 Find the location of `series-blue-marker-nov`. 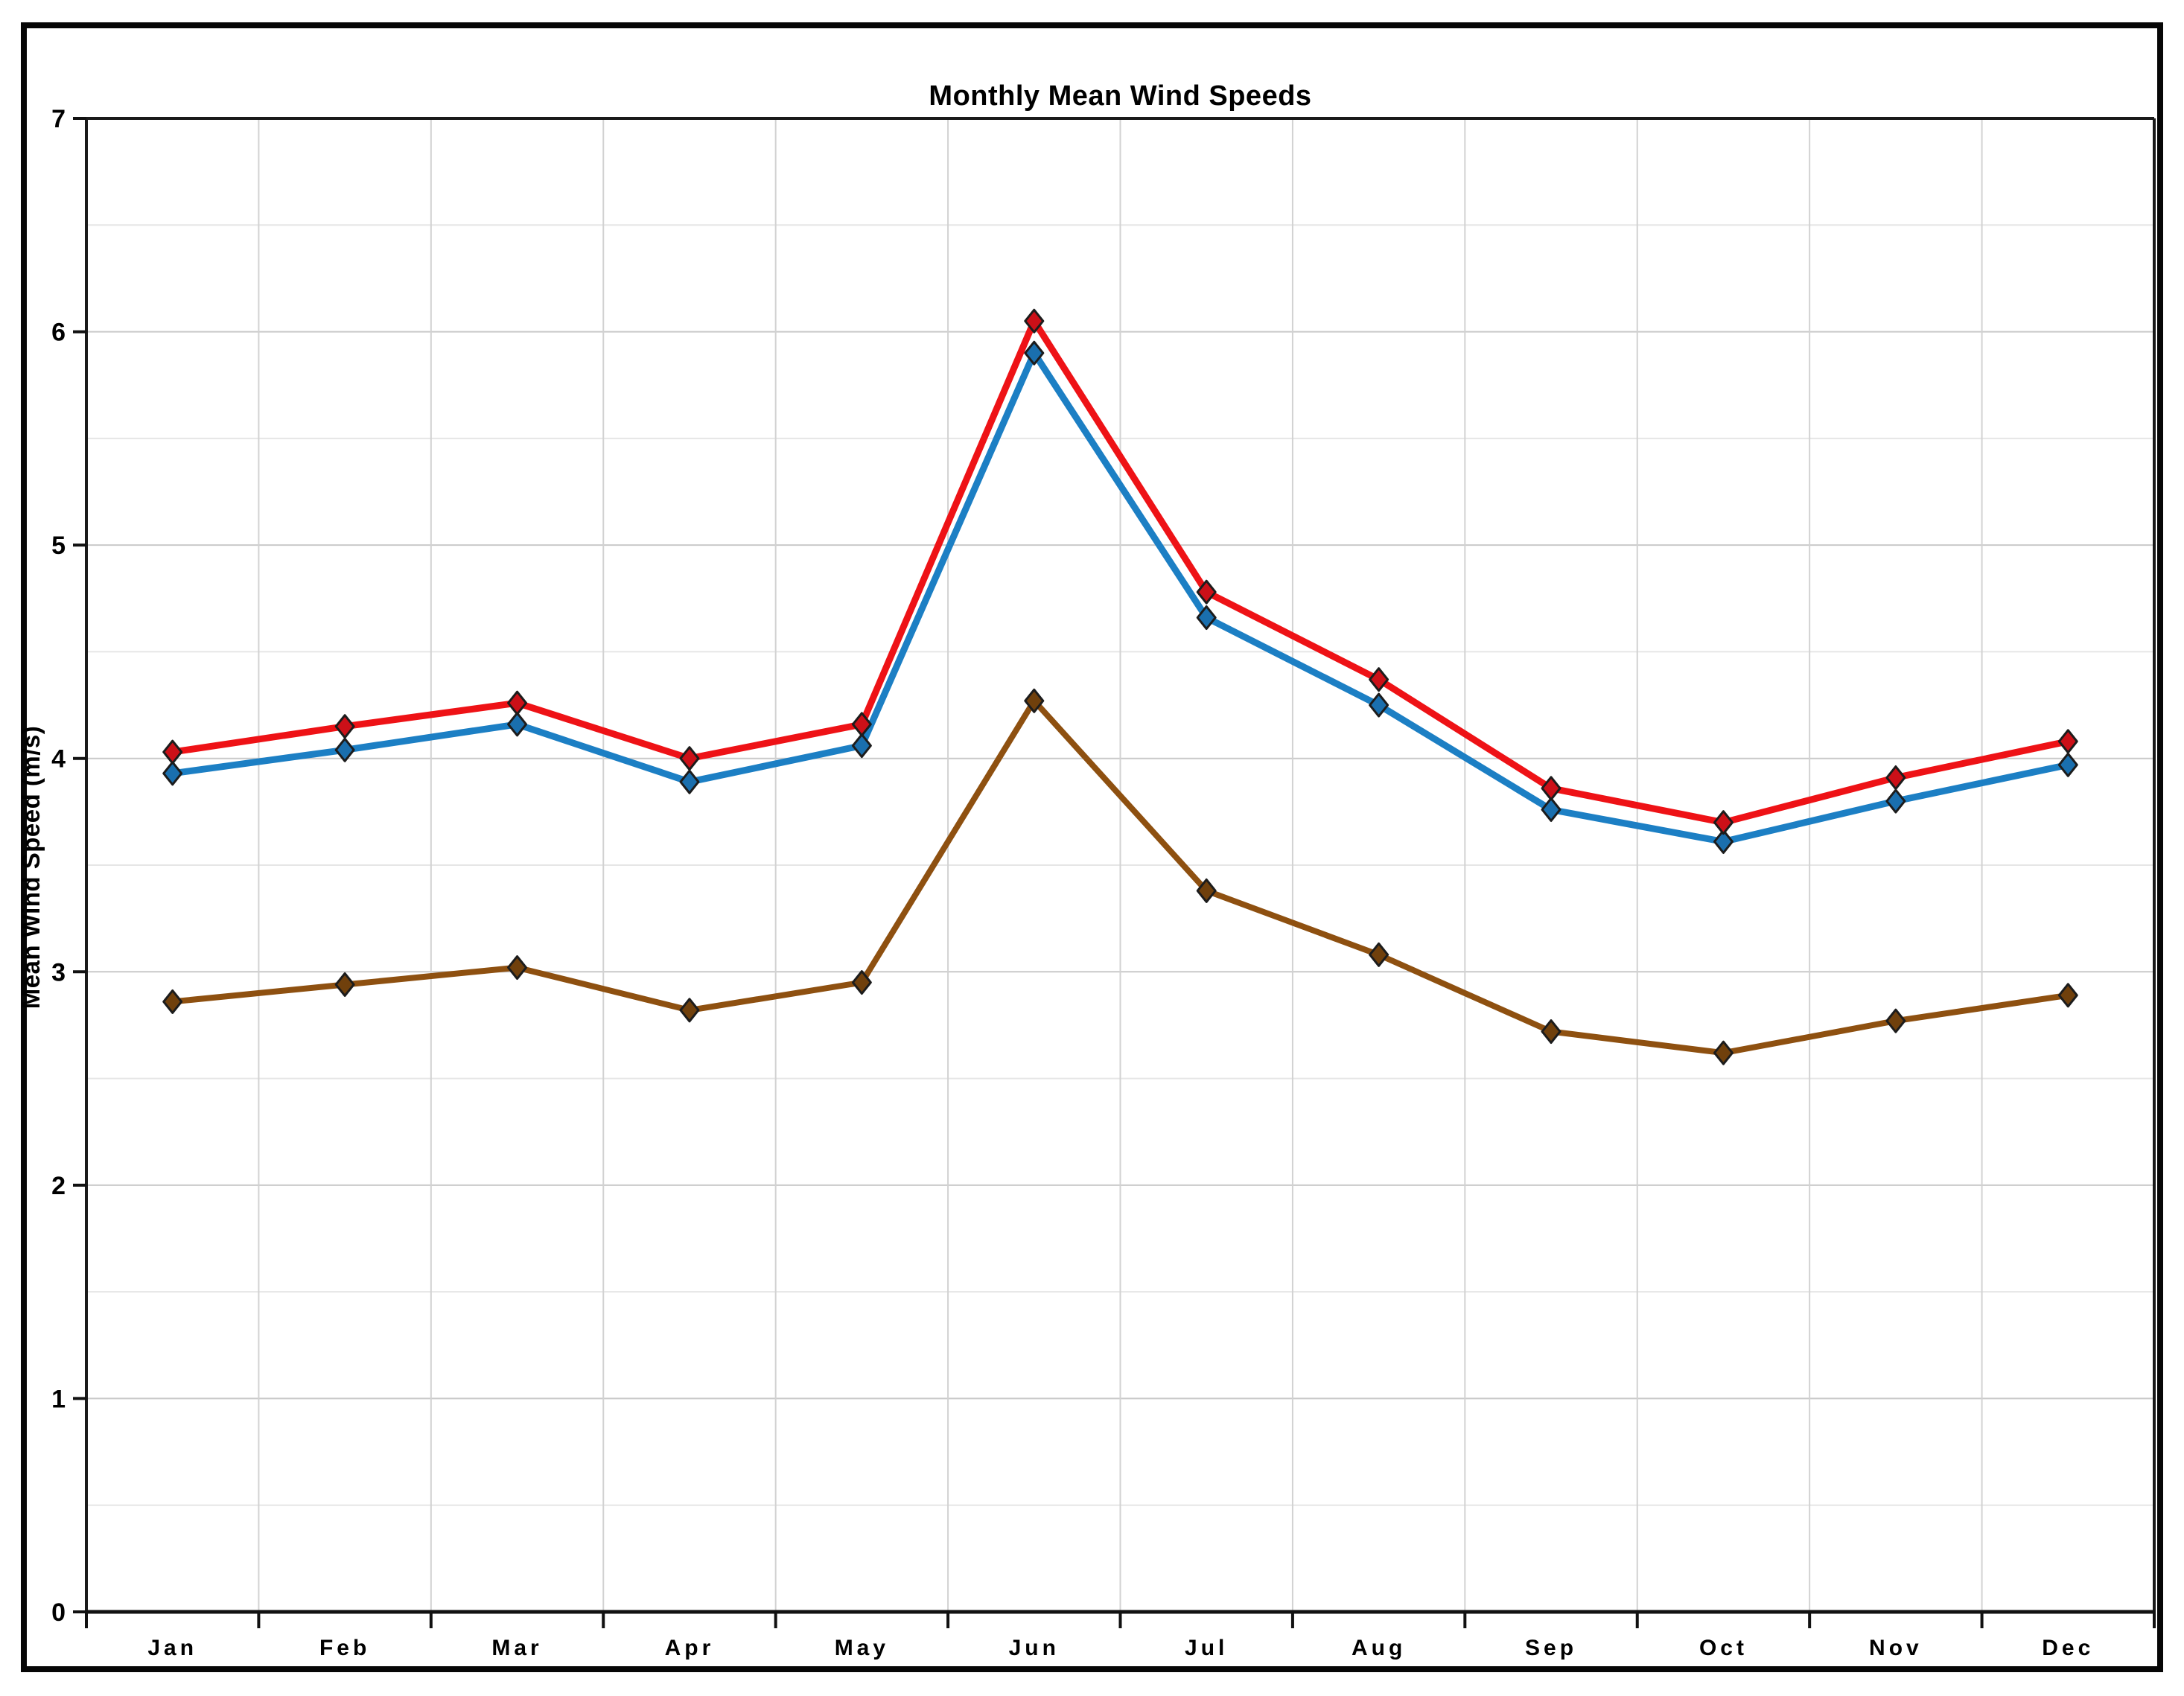

series-blue-marker-nov is located at coordinates (1895, 801).